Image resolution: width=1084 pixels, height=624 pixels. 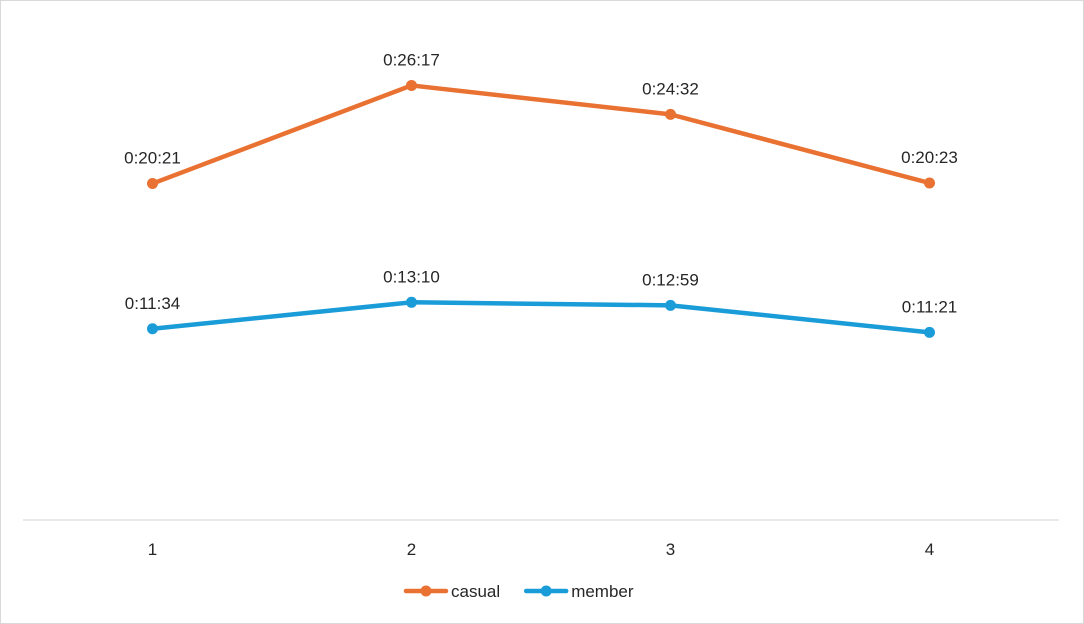 I want to click on series-line-casual, so click(x=541, y=134).